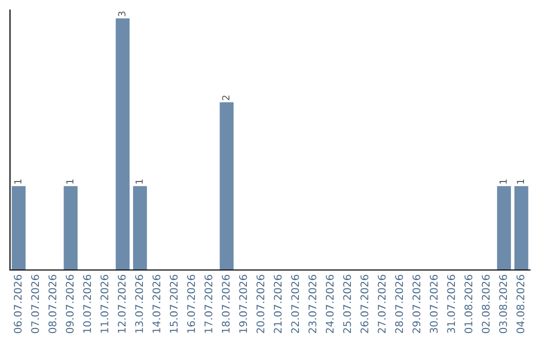  Describe the element at coordinates (486, 304) in the screenshot. I see `x-tick-label: 02.08.2026` at that location.